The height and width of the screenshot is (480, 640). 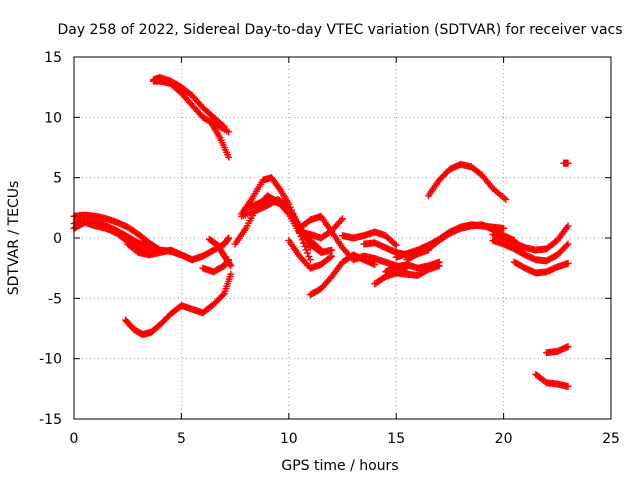 I want to click on x-tick-label: 15, so click(x=396, y=439).